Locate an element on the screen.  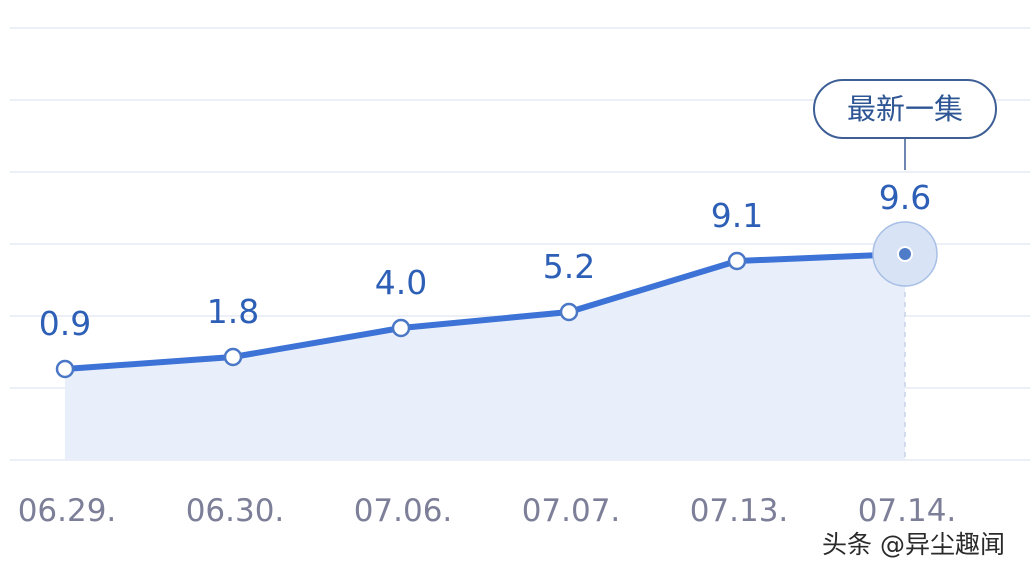
badge-label: 最新一集 is located at coordinates (905, 109).